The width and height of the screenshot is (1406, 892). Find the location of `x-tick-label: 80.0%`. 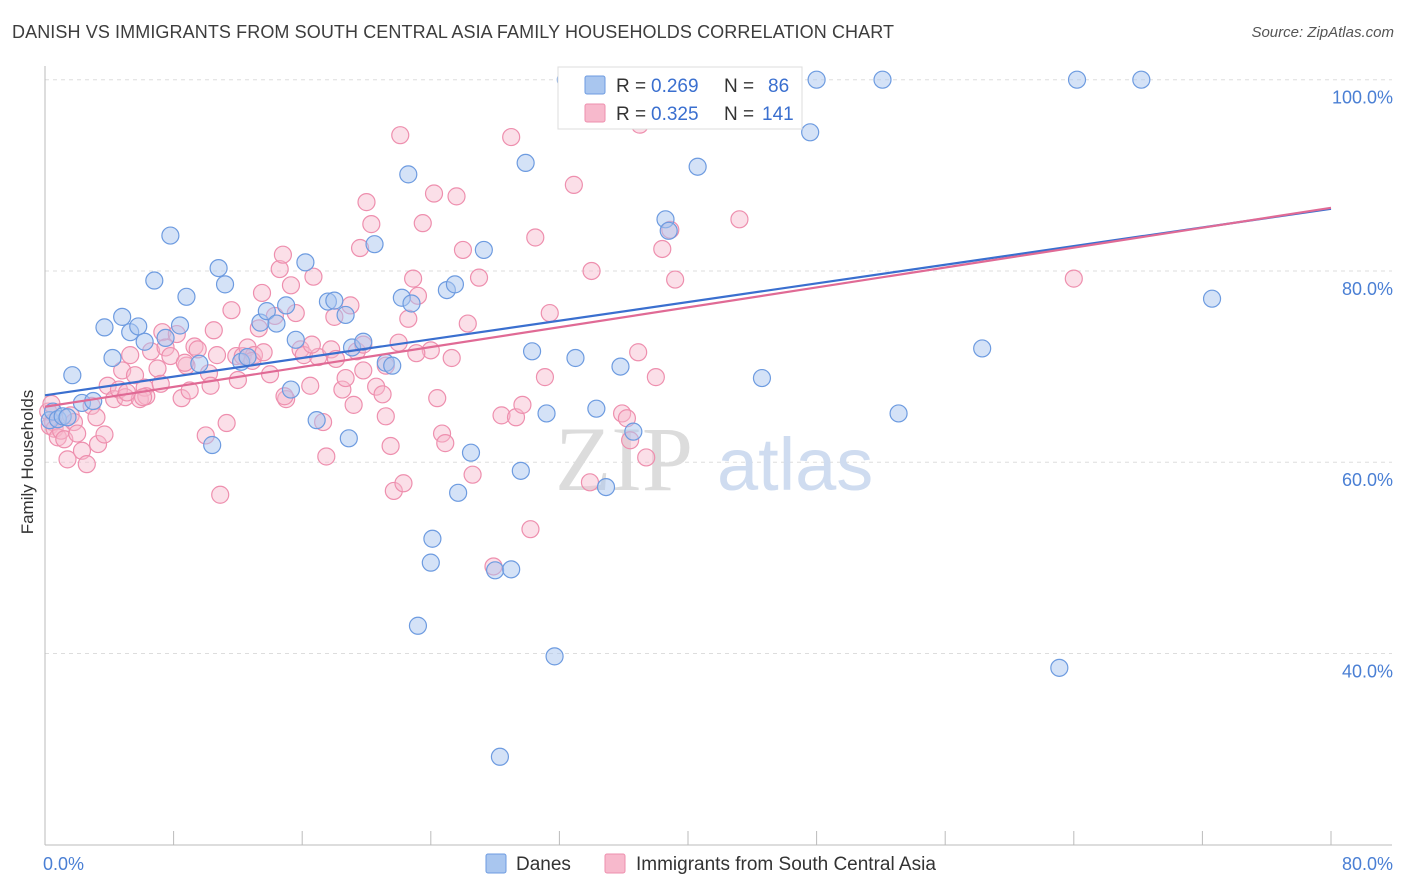

x-tick-label: 80.0% is located at coordinates (1367, 864).